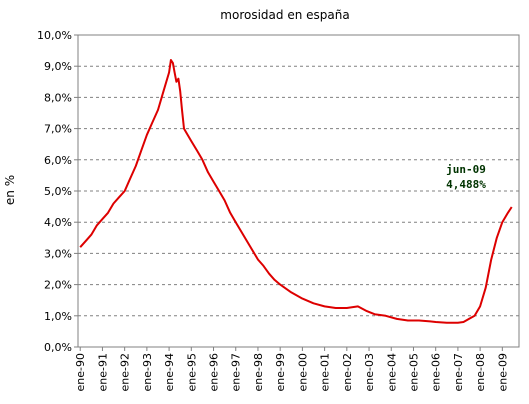  Describe the element at coordinates (466, 177) in the screenshot. I see `annotation: jun-09 4,488%` at that location.